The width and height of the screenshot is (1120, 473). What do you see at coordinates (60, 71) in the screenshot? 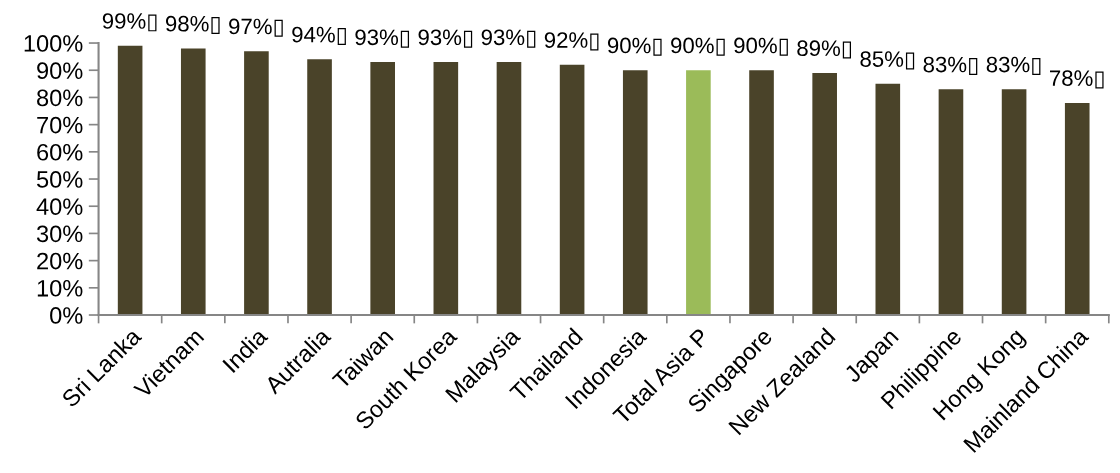
I see `y-tick-label: 90%` at bounding box center [60, 71].